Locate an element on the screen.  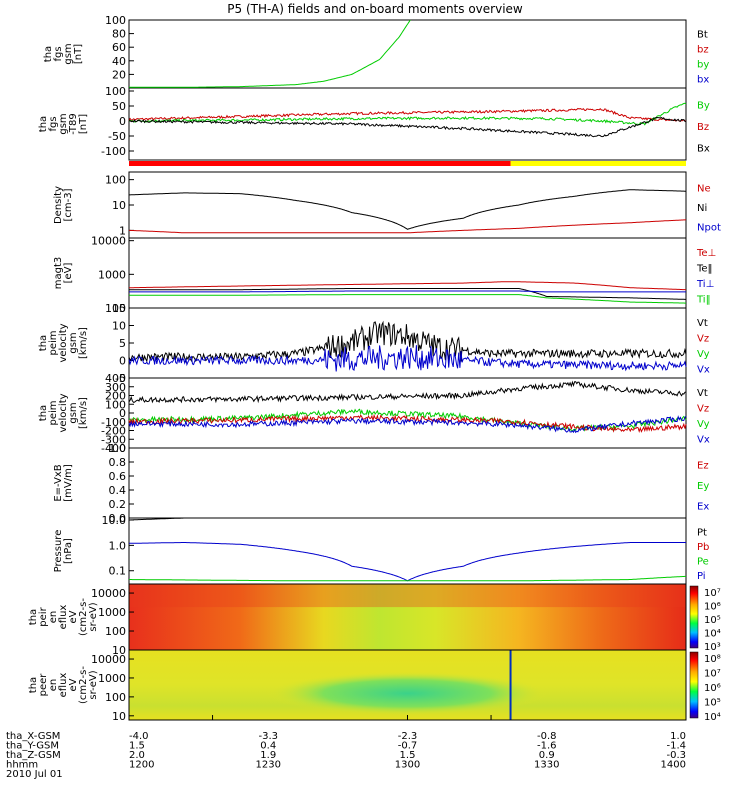
ytick-label-temperature-2: 100 is located at coordinates (115, 308).